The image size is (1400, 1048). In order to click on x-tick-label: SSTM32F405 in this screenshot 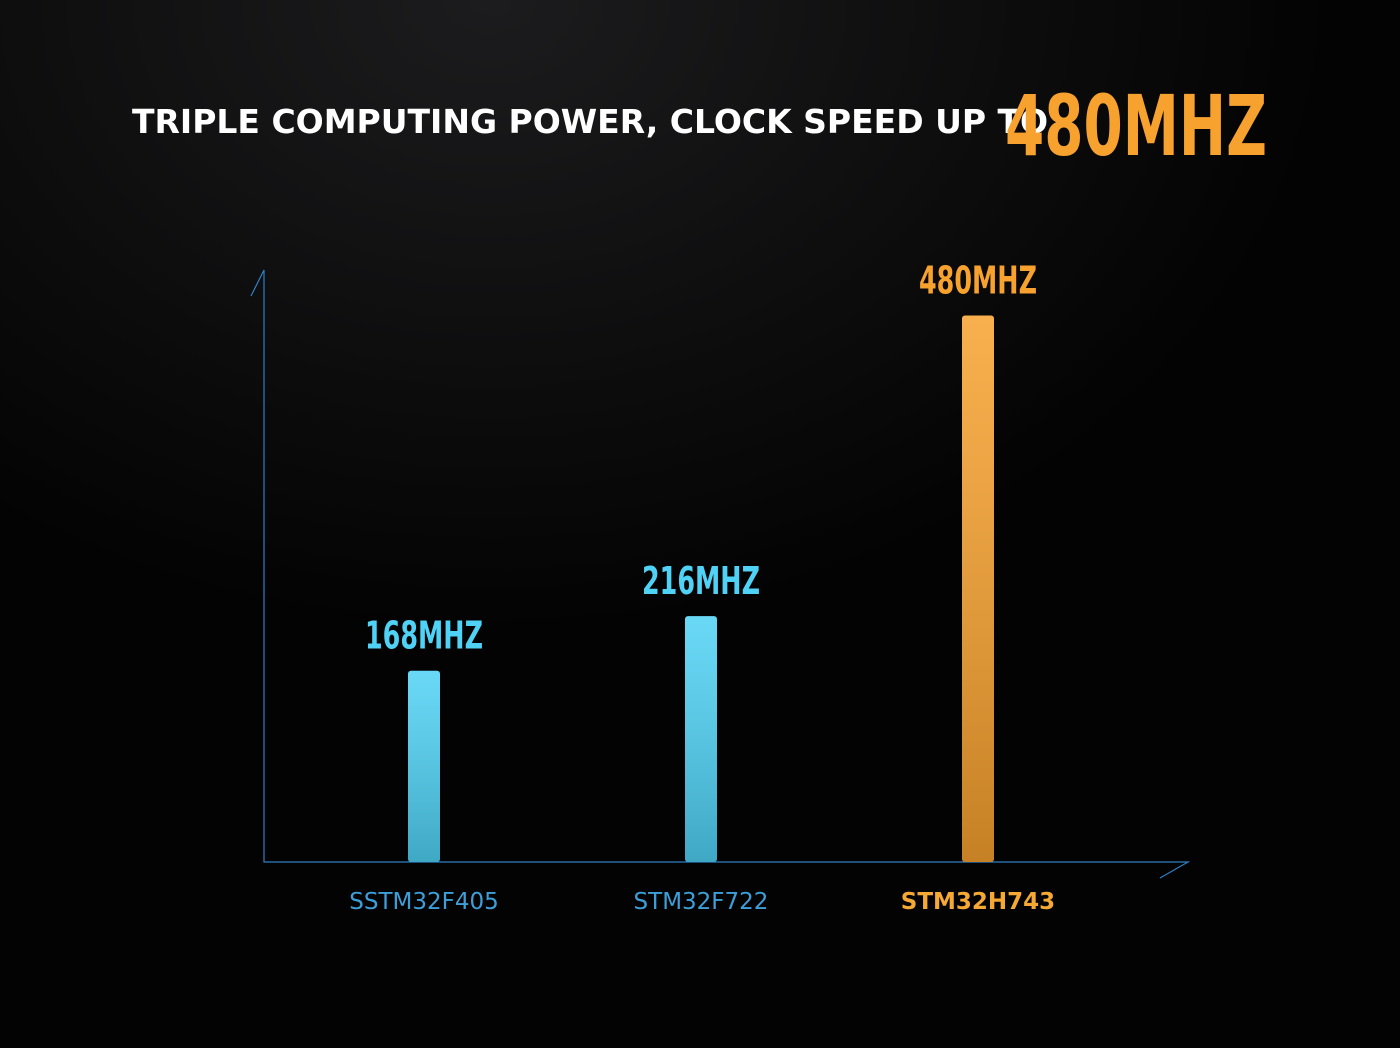, I will do `click(424, 902)`.